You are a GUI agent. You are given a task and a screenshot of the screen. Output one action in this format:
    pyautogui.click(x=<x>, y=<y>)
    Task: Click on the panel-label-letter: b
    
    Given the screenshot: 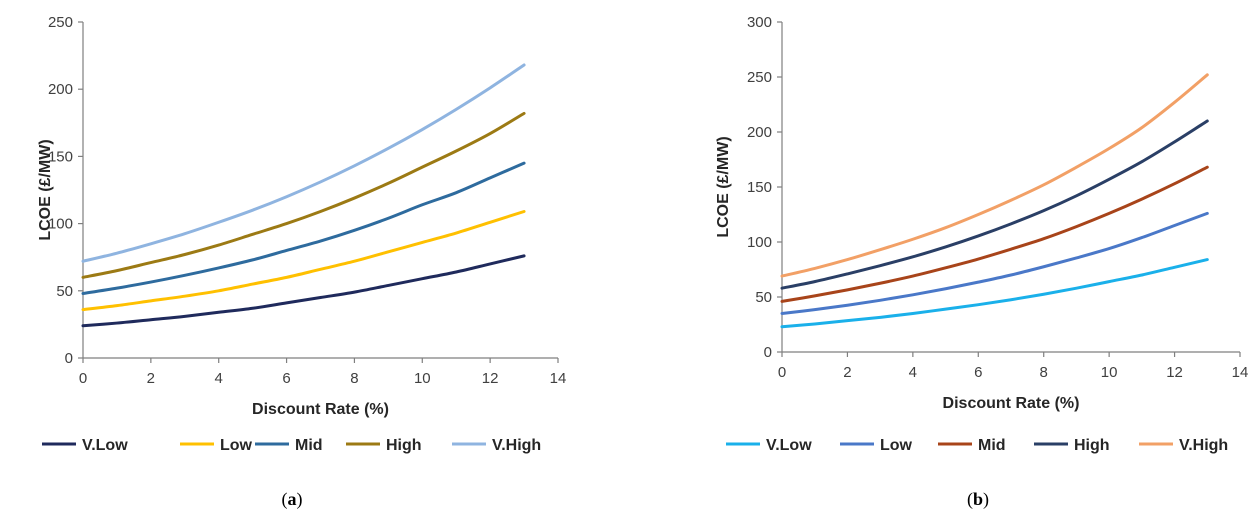 What is the action you would take?
    pyautogui.click(x=978, y=499)
    